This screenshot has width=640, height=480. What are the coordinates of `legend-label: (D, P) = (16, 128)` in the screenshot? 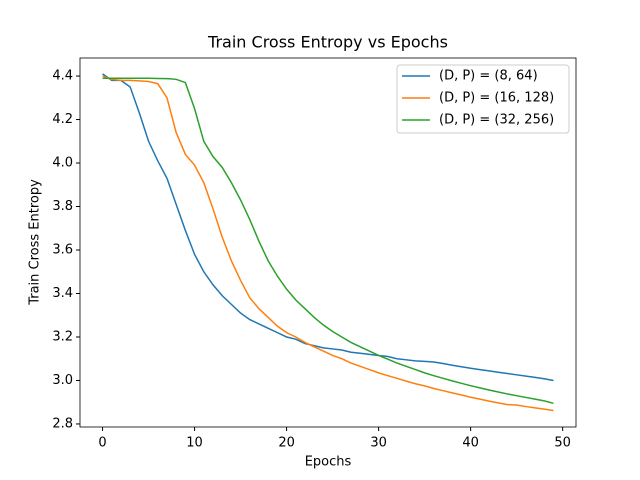 It's located at (496, 98).